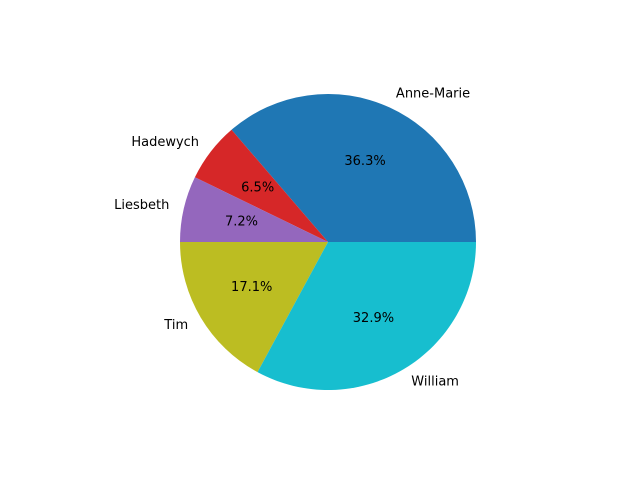 The width and height of the screenshot is (640, 484). What do you see at coordinates (433, 94) in the screenshot?
I see `slice-label-anne-marie: Anne-Marie` at bounding box center [433, 94].